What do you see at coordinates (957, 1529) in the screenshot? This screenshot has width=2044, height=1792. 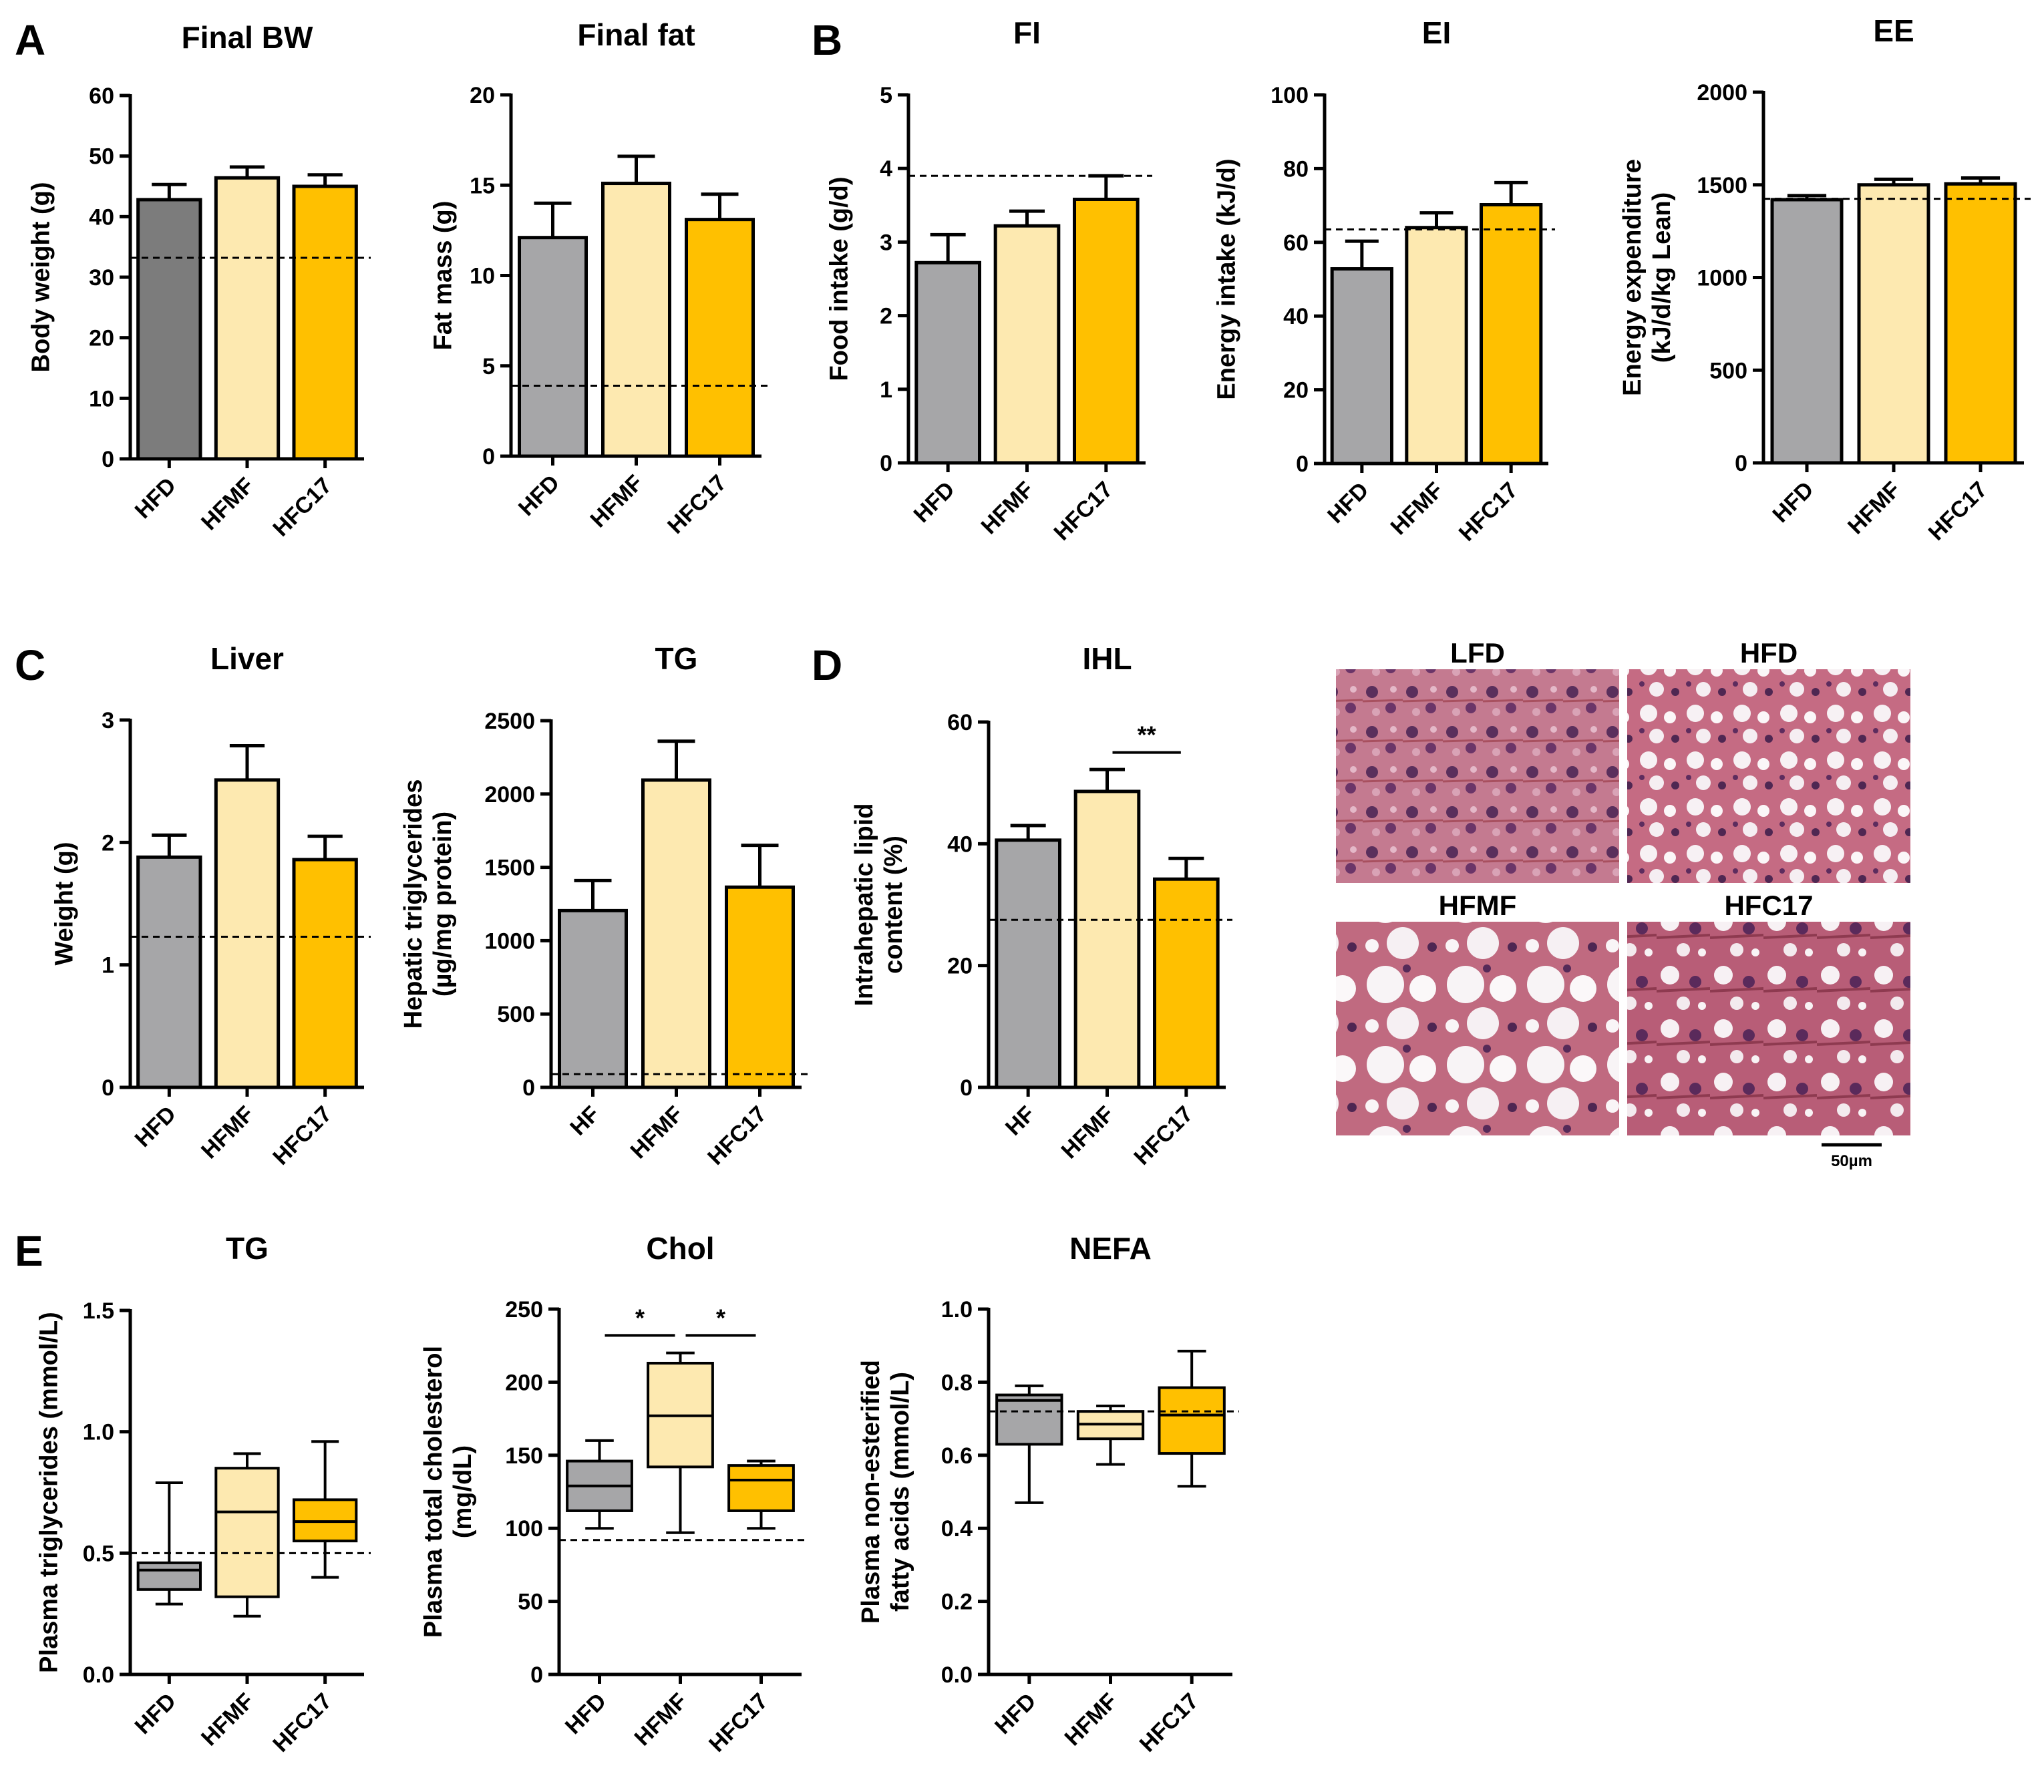 I see `y-tick-label: 0.4` at bounding box center [957, 1529].